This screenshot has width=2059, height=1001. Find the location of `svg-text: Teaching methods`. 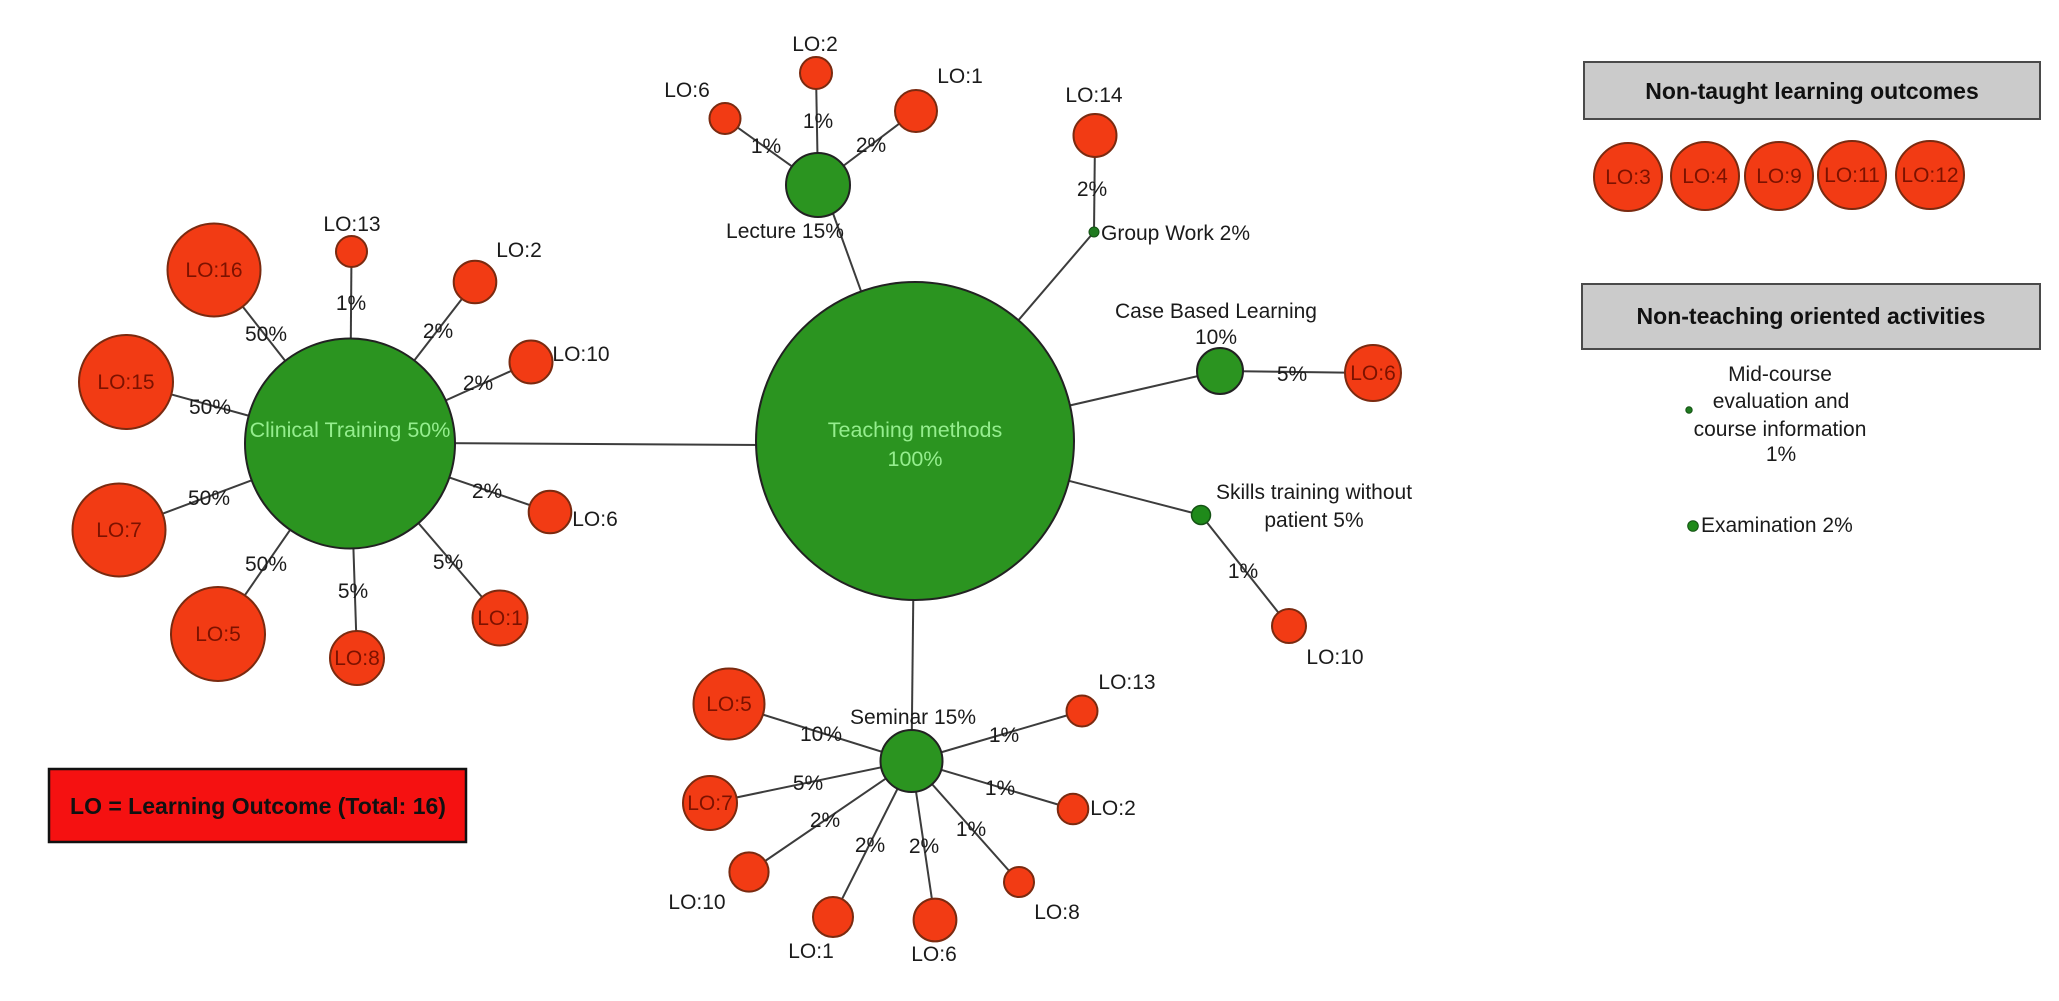

svg-text: Teaching methods is located at coordinates (915, 430).